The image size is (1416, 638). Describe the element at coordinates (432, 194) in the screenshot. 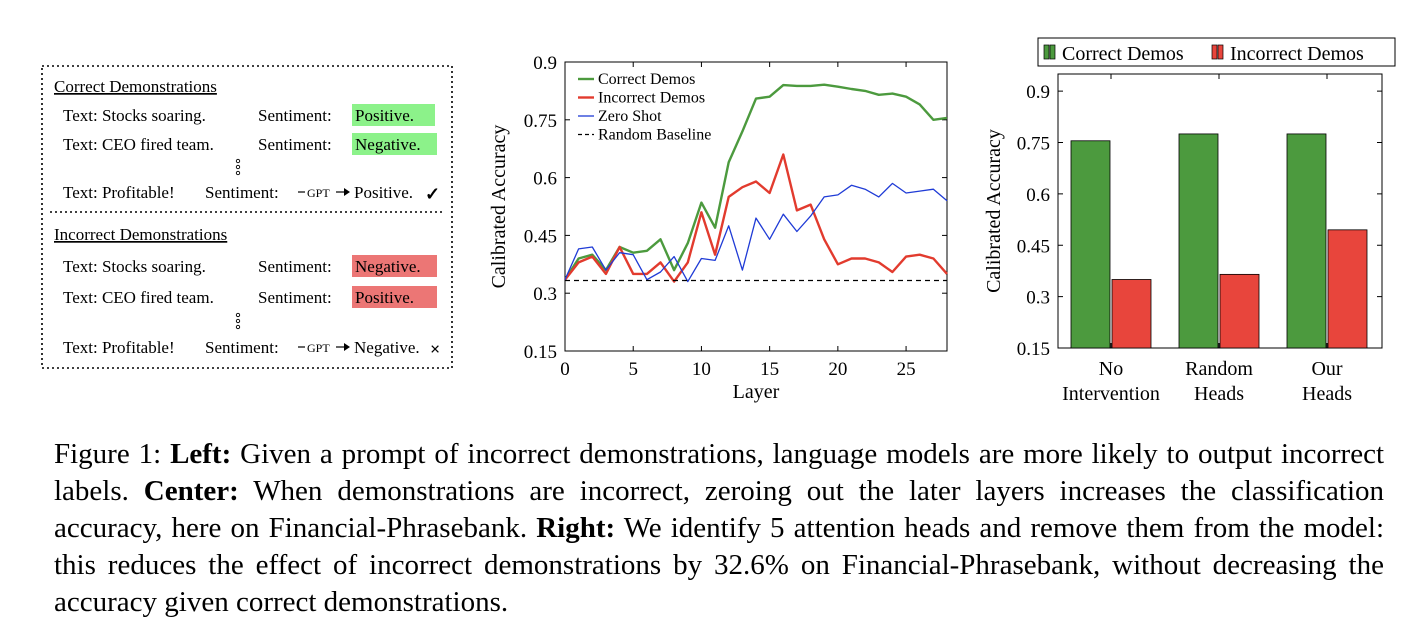

I see `check-icon: ✓` at that location.